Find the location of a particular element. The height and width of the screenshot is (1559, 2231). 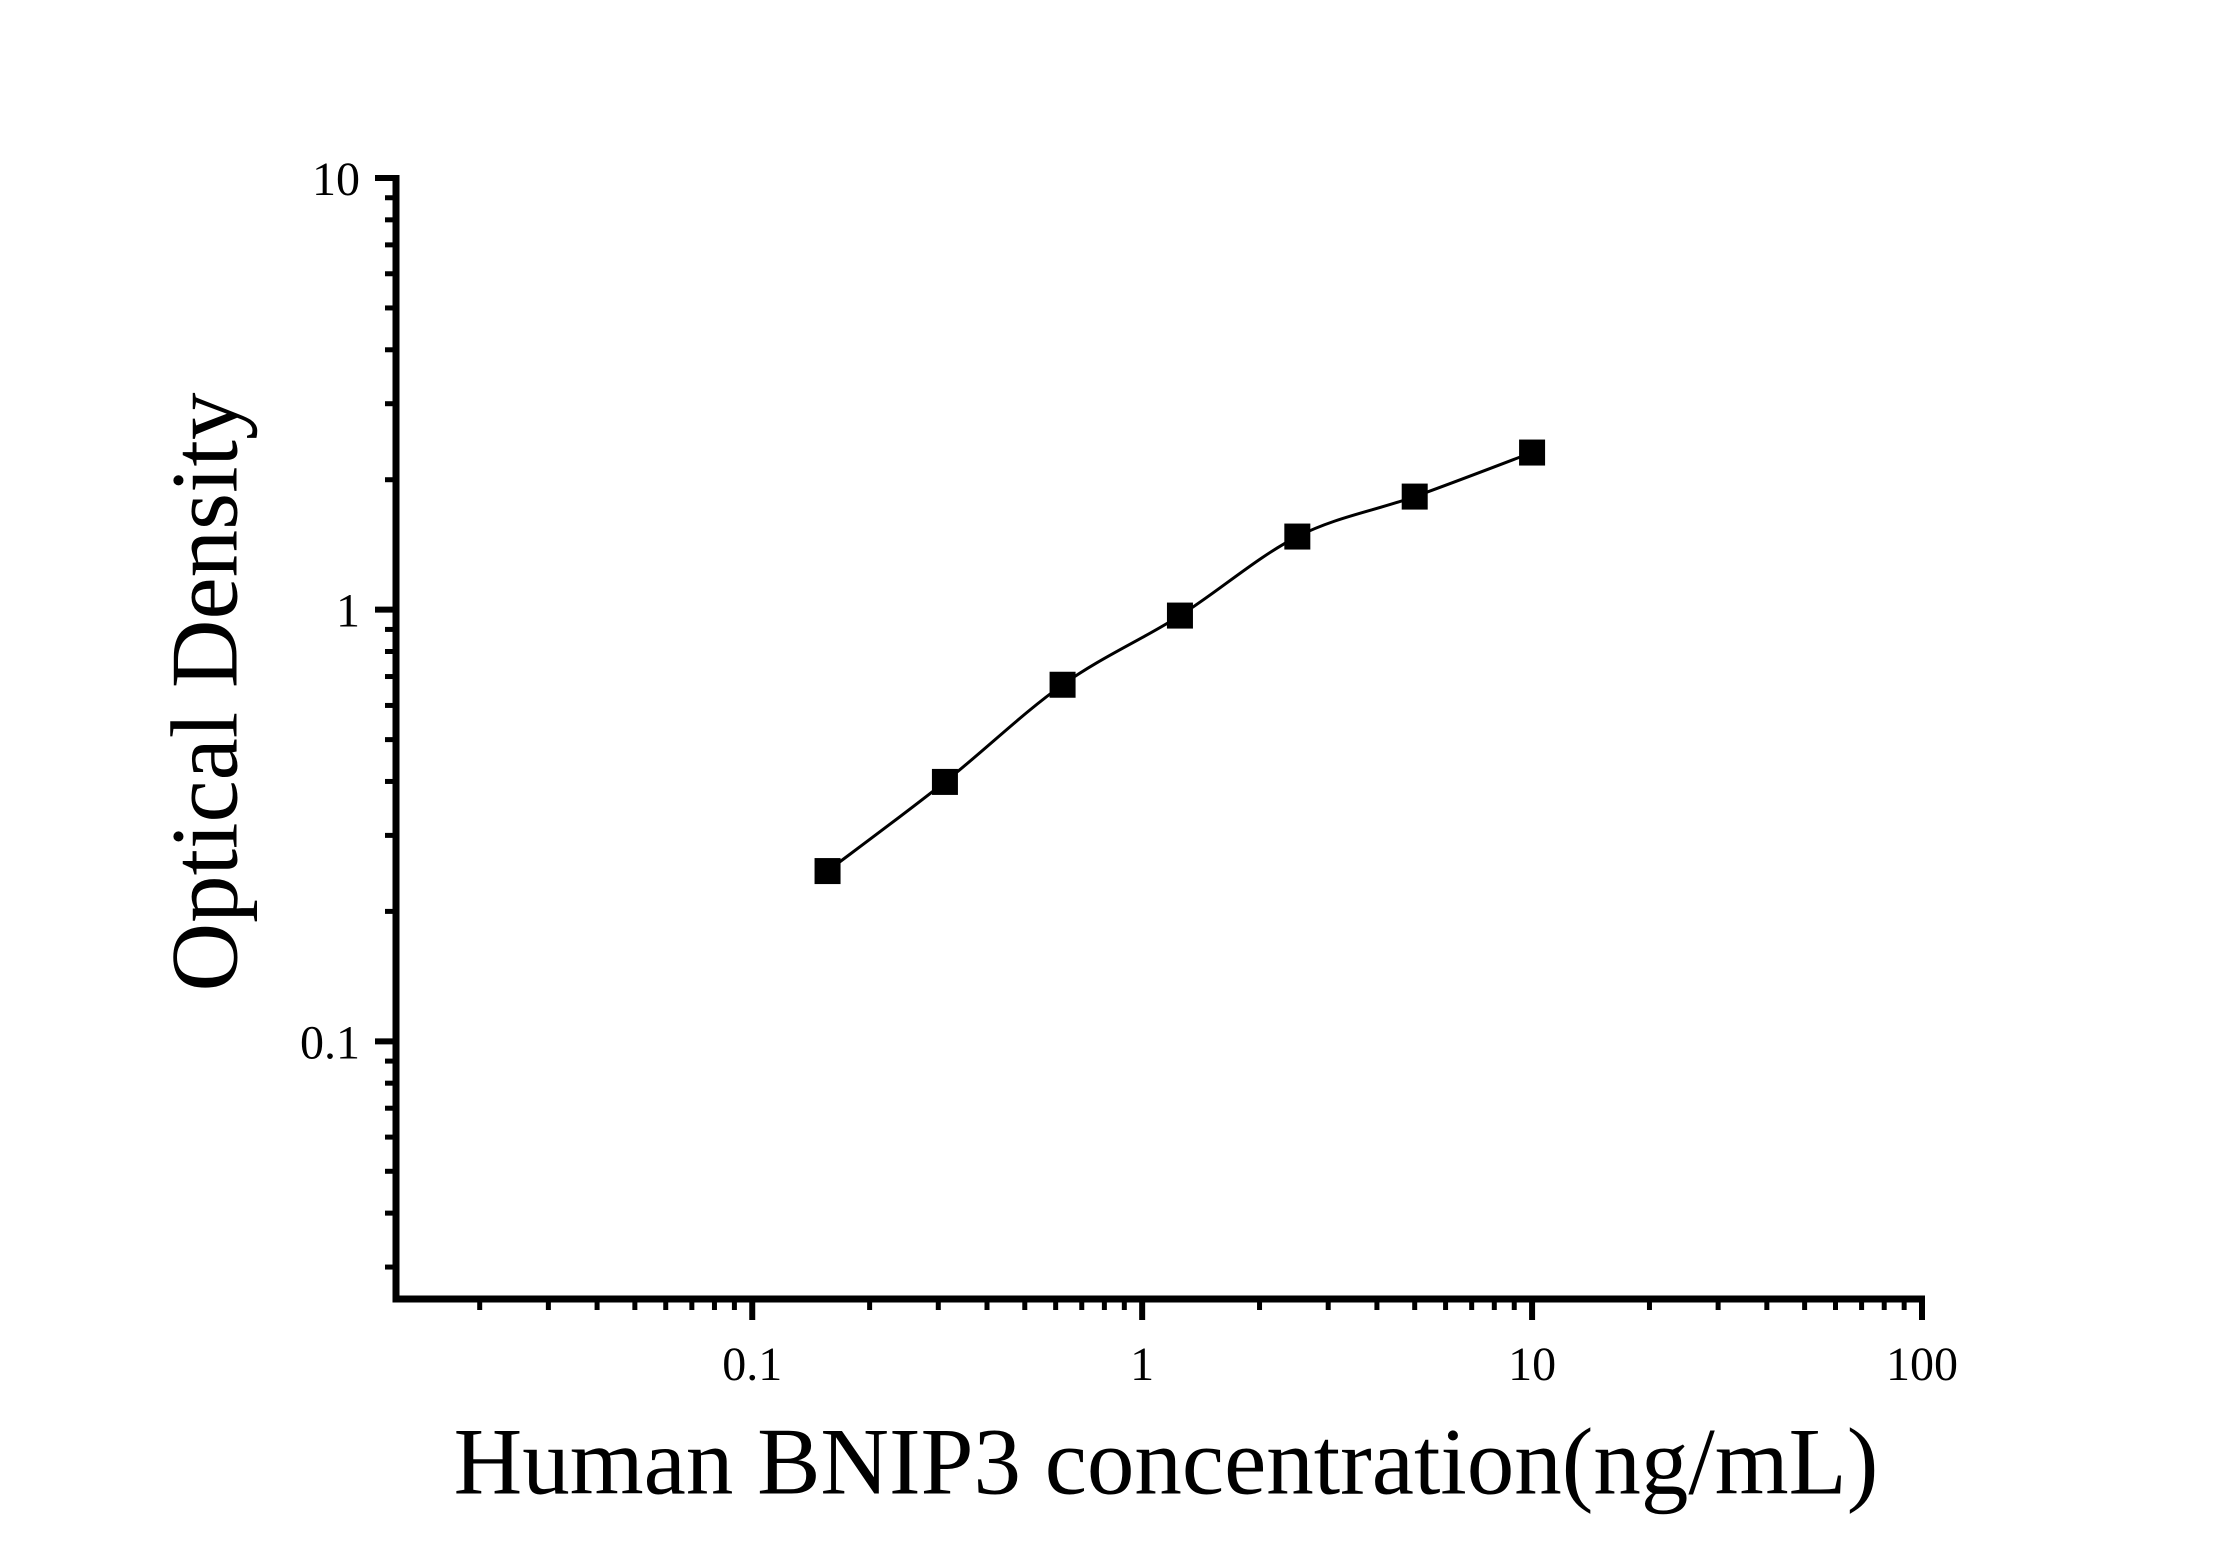

x-axis-tick-label: 100 is located at coordinates (1922, 1364).